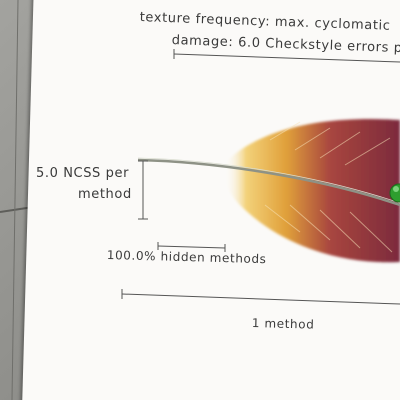  Describe the element at coordinates (260, 297) in the screenshot. I see `dimension-method` at that location.